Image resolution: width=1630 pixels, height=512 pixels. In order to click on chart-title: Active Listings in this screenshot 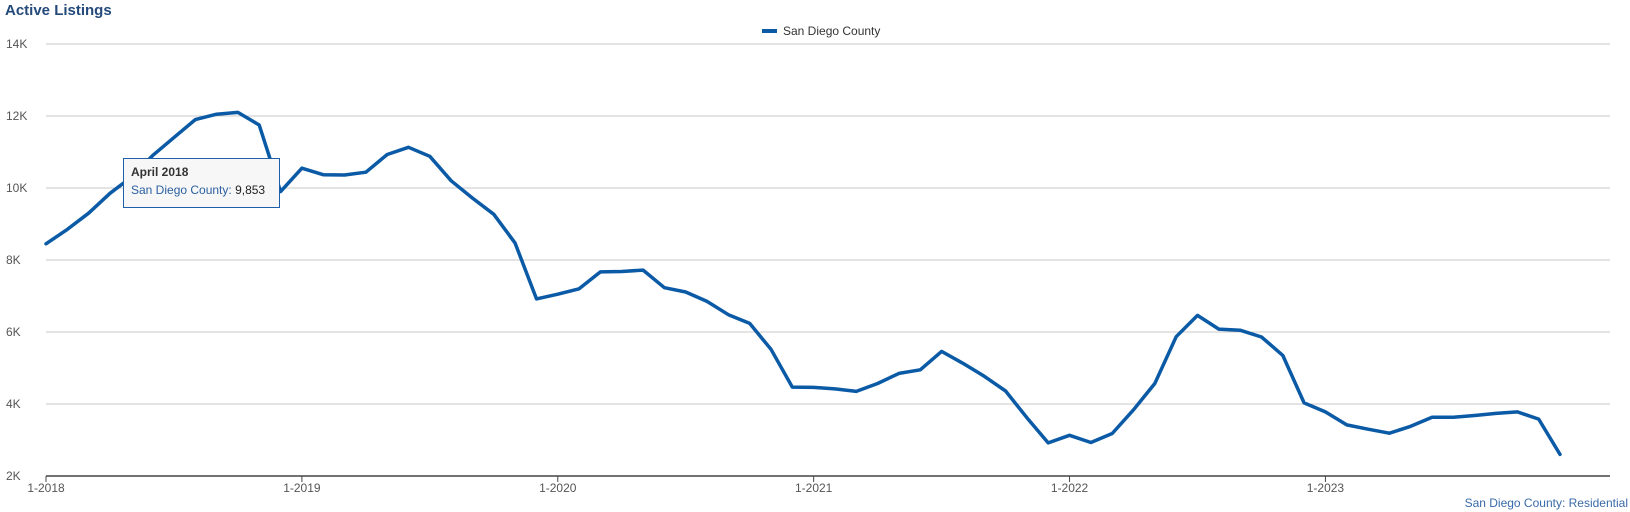, I will do `click(58, 10)`.